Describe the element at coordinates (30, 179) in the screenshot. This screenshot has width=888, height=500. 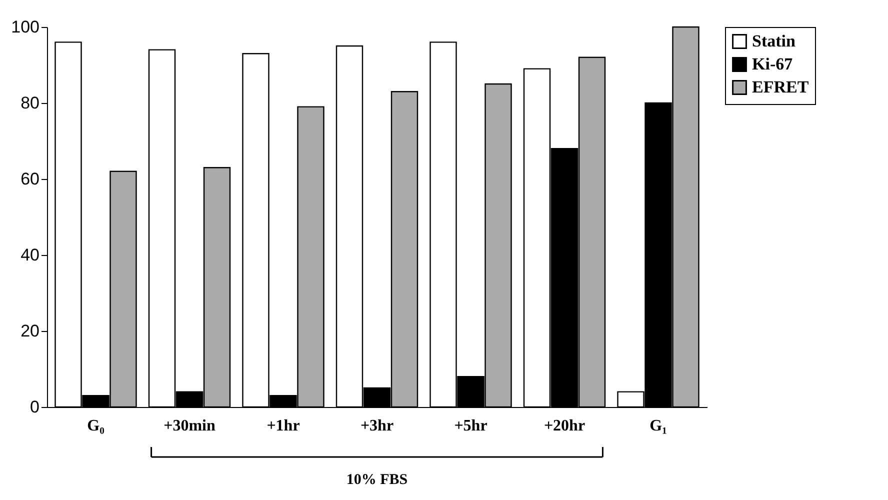
I see `y-tick-label: 60` at that location.